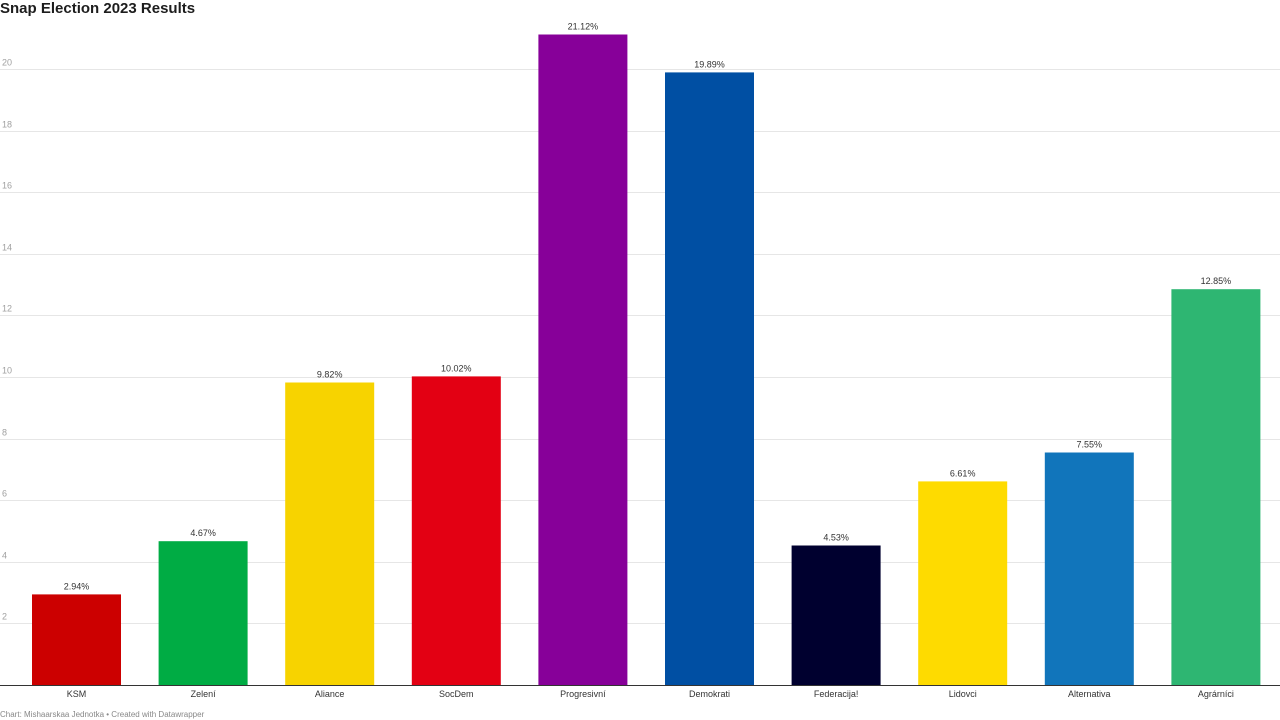  Describe the element at coordinates (7, 63) in the screenshot. I see `y-tick-label: 20` at that location.